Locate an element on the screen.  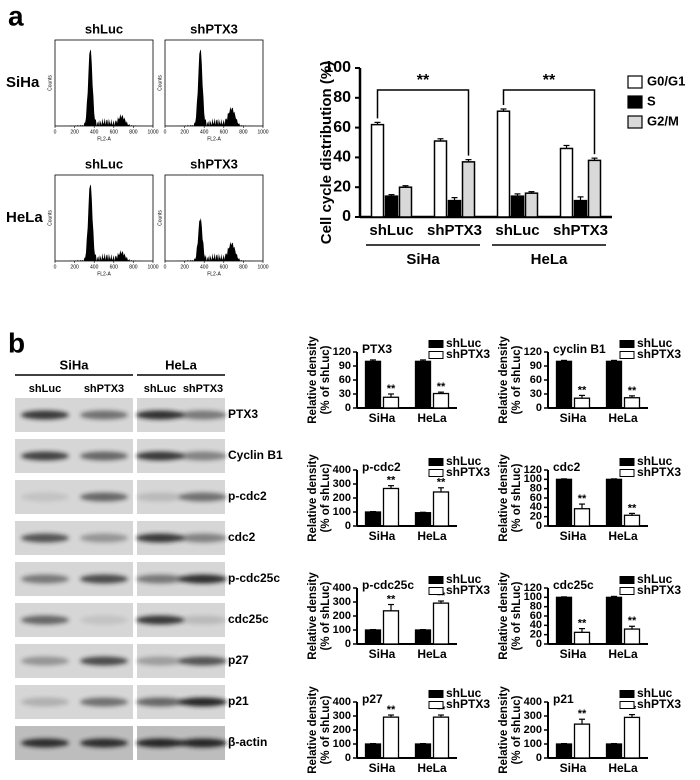
y-tick-label: 30 is located at coordinates (536, 394).